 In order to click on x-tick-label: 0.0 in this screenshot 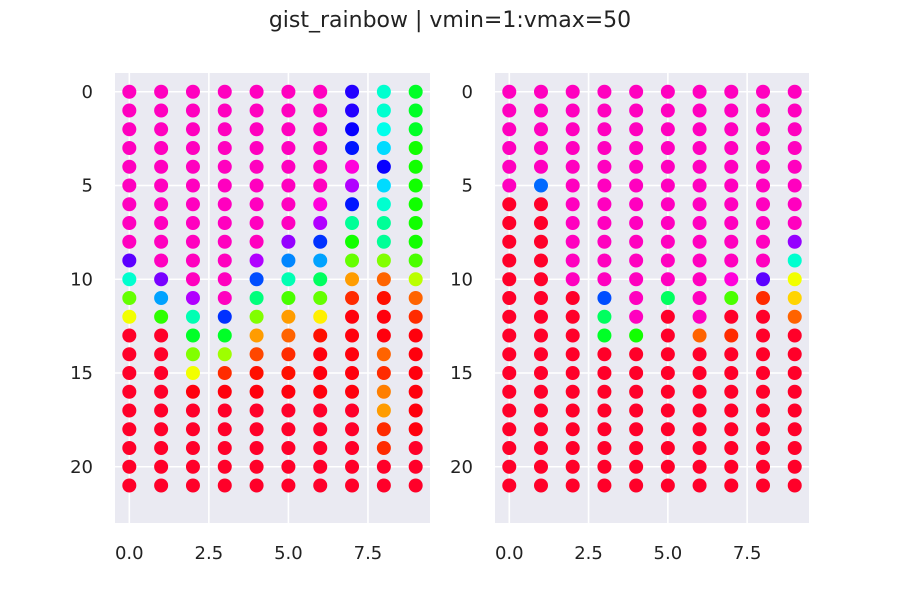, I will do `click(509, 553)`.